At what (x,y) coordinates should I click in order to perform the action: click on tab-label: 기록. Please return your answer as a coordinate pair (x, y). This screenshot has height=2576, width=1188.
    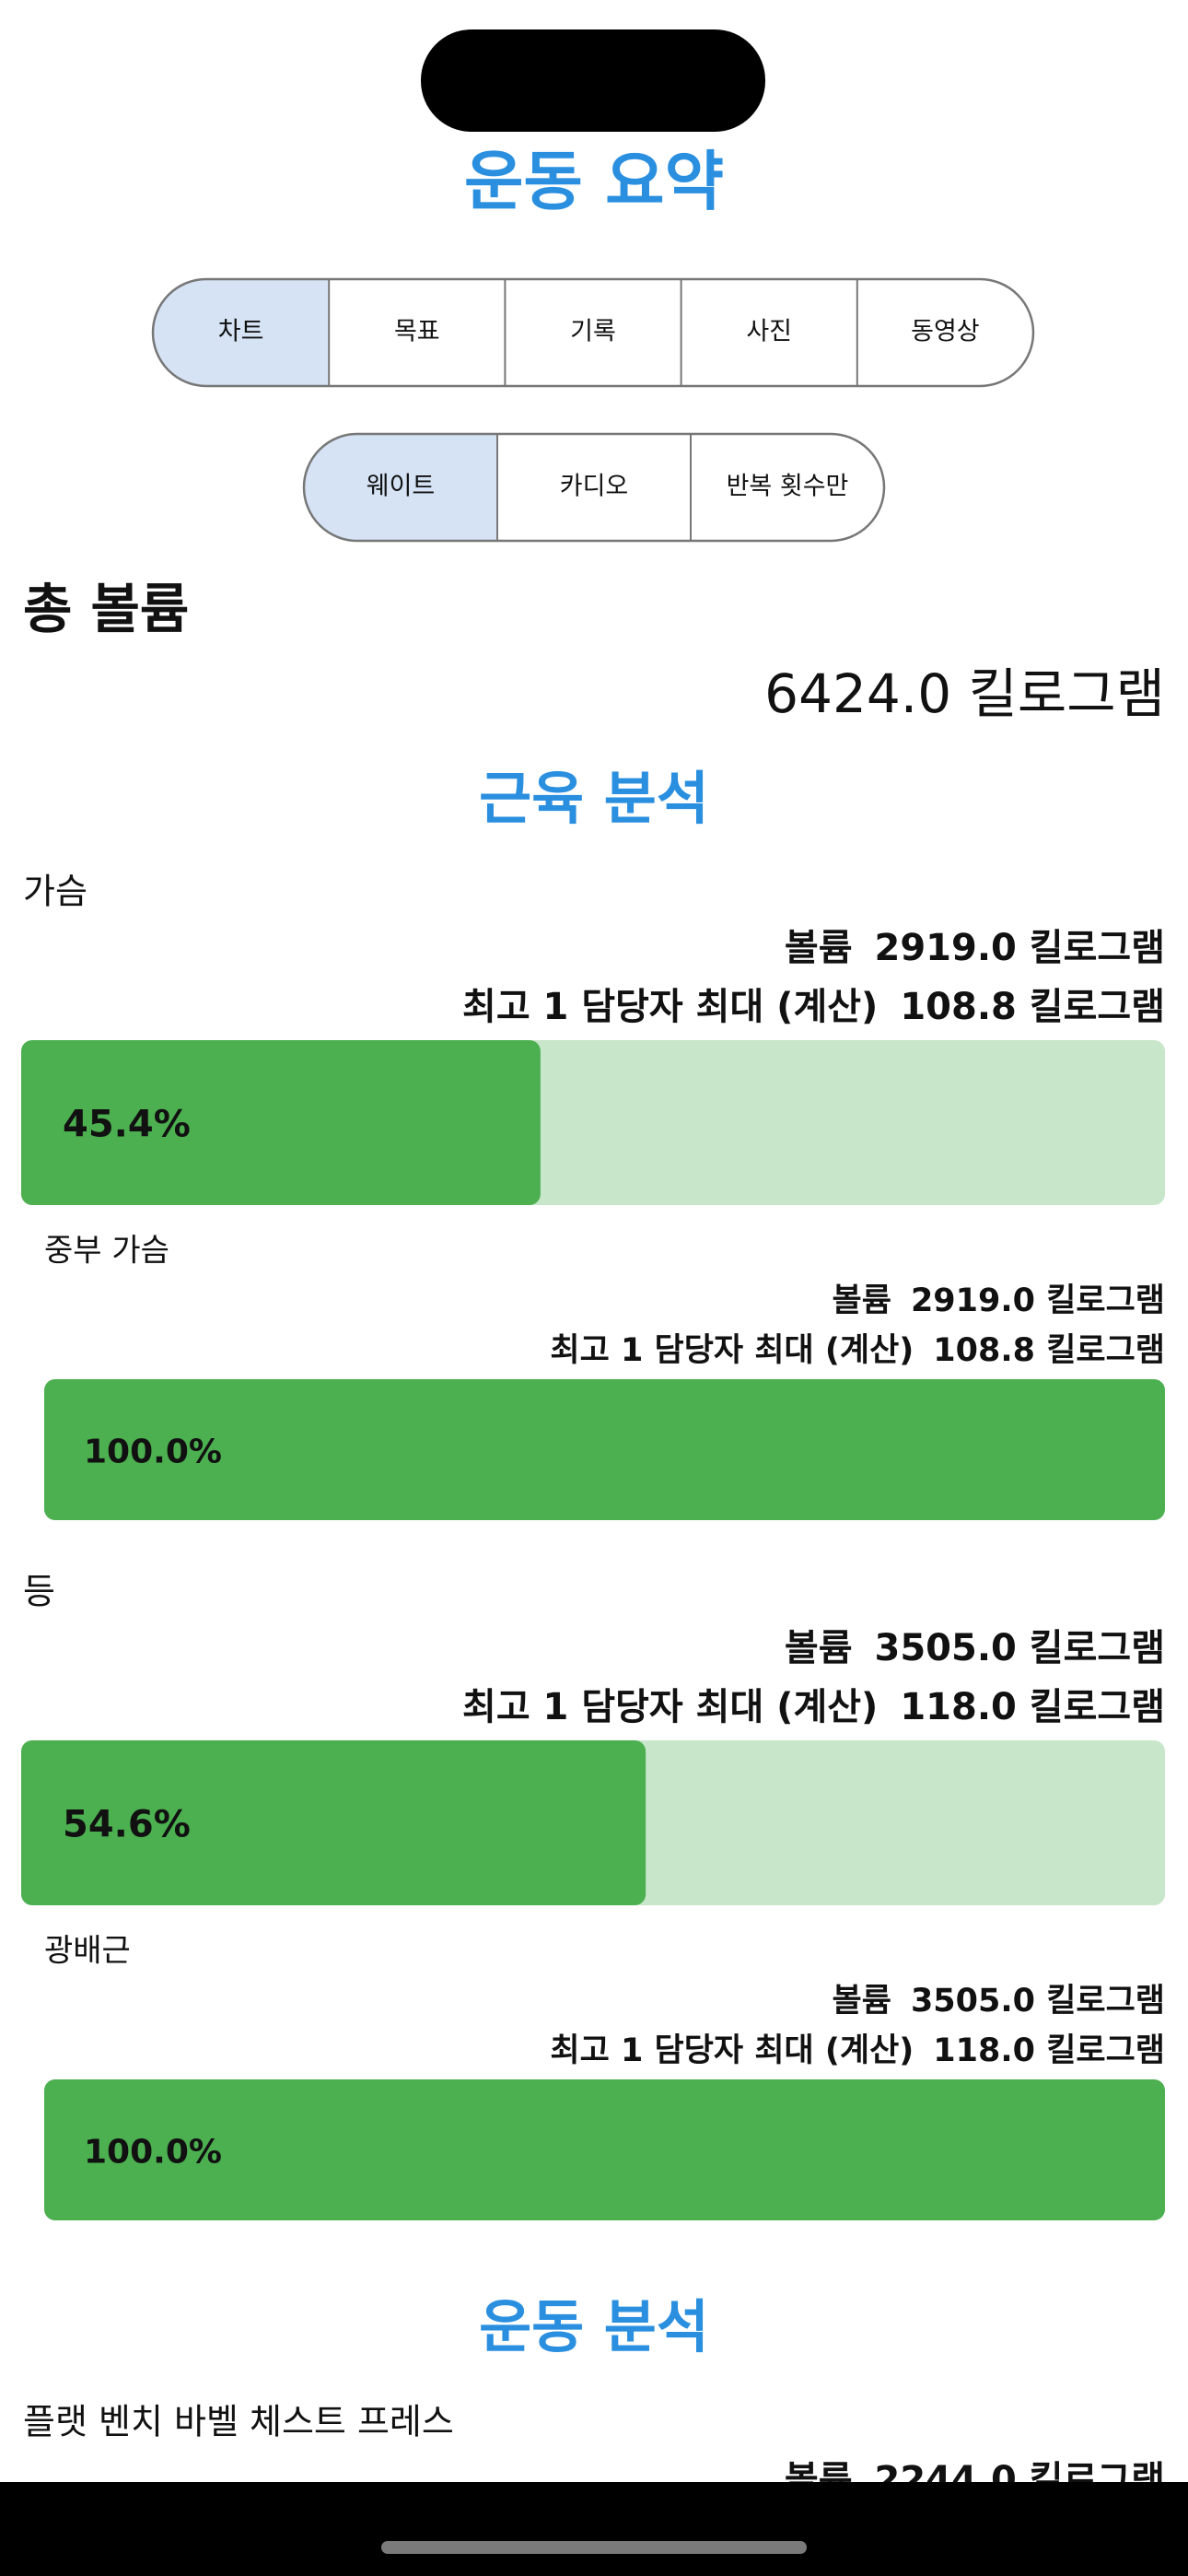
    Looking at the image, I should click on (593, 332).